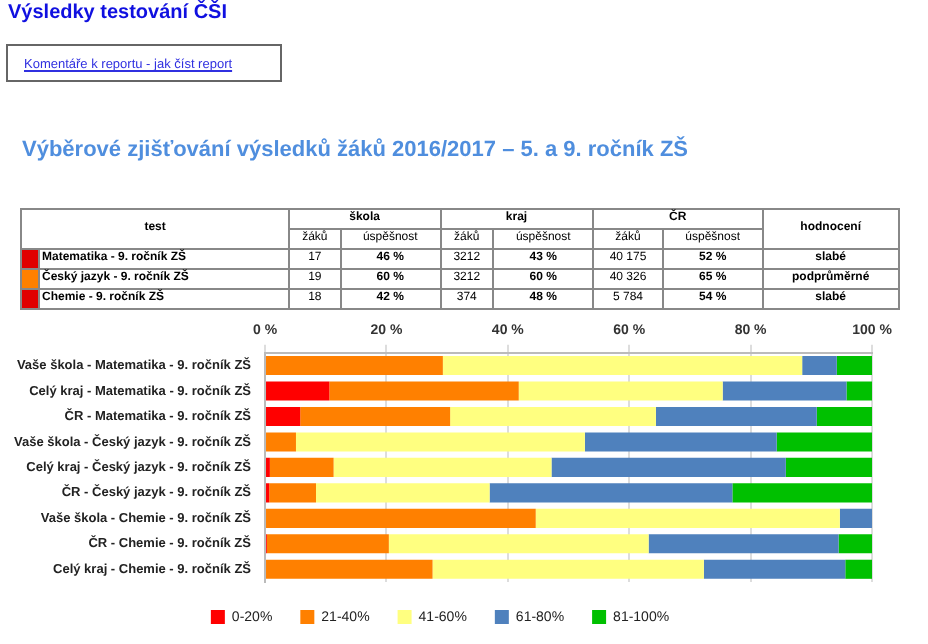  I want to click on text: Výsledky testování ČŠI, so click(117, 13).